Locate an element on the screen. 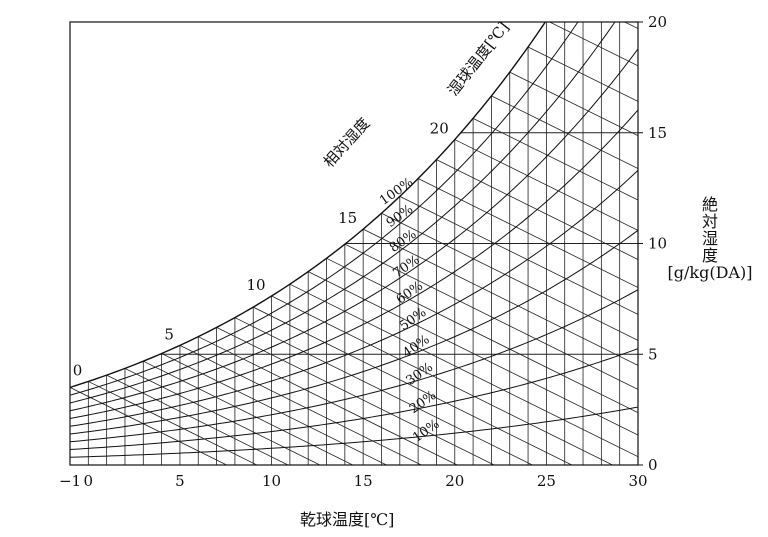 Image resolution: width=768 pixels, height=537 pixels. y-tick-label: 0 is located at coordinates (653, 465).